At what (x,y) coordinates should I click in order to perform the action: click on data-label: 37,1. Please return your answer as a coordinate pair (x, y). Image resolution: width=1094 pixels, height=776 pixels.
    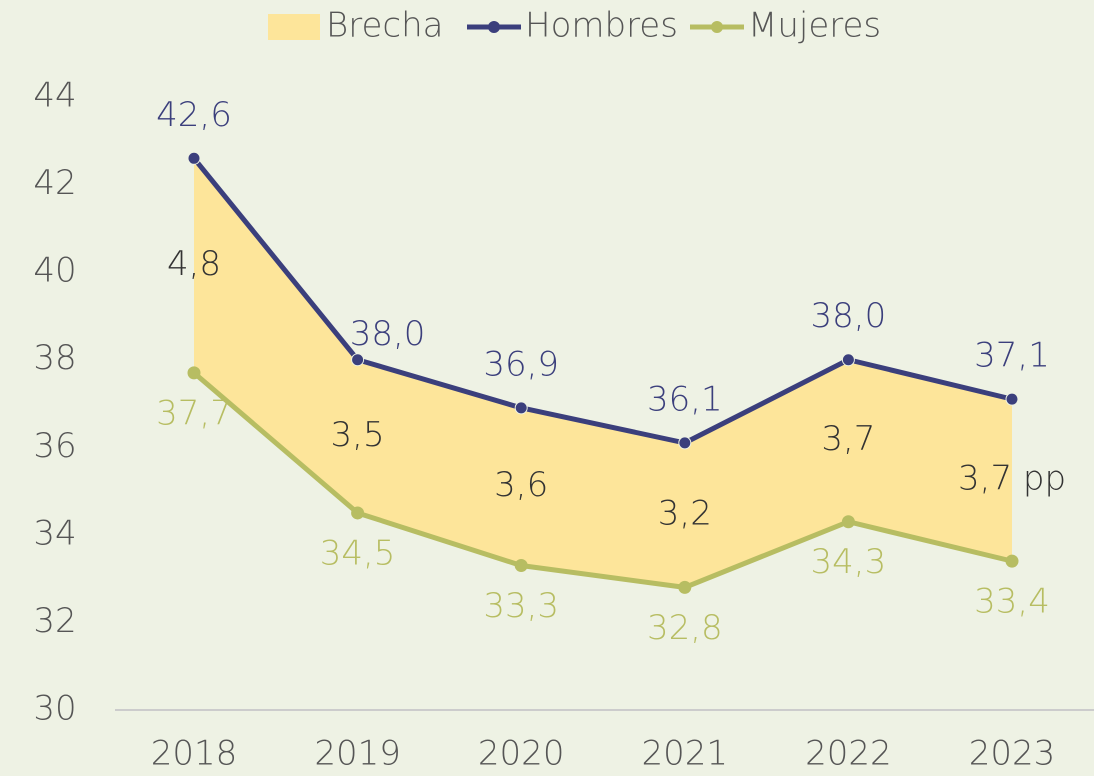
    Looking at the image, I should click on (1012, 356).